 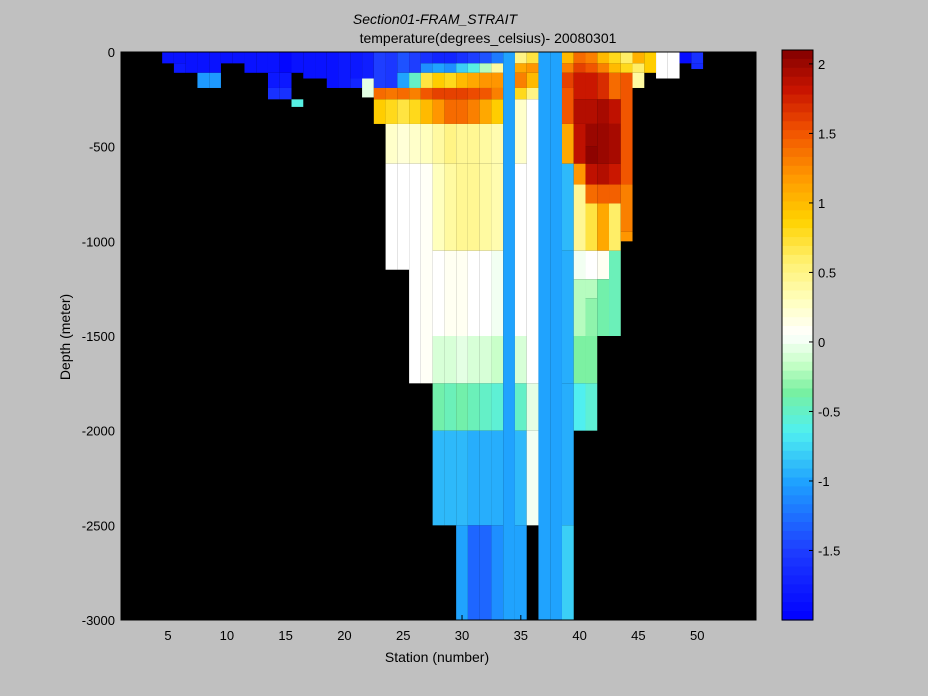 I want to click on y-tick-label: -1500, so click(x=98, y=336).